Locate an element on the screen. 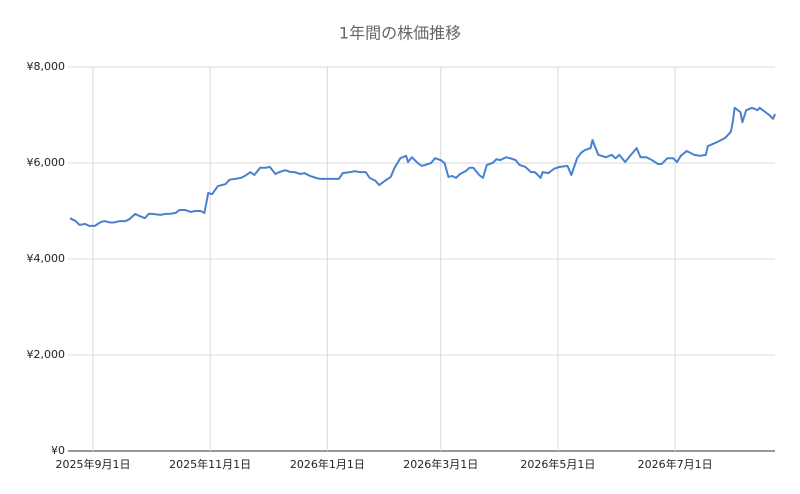 This screenshot has width=800, height=494. y-tick-label: ¥2,000 is located at coordinates (46, 354).